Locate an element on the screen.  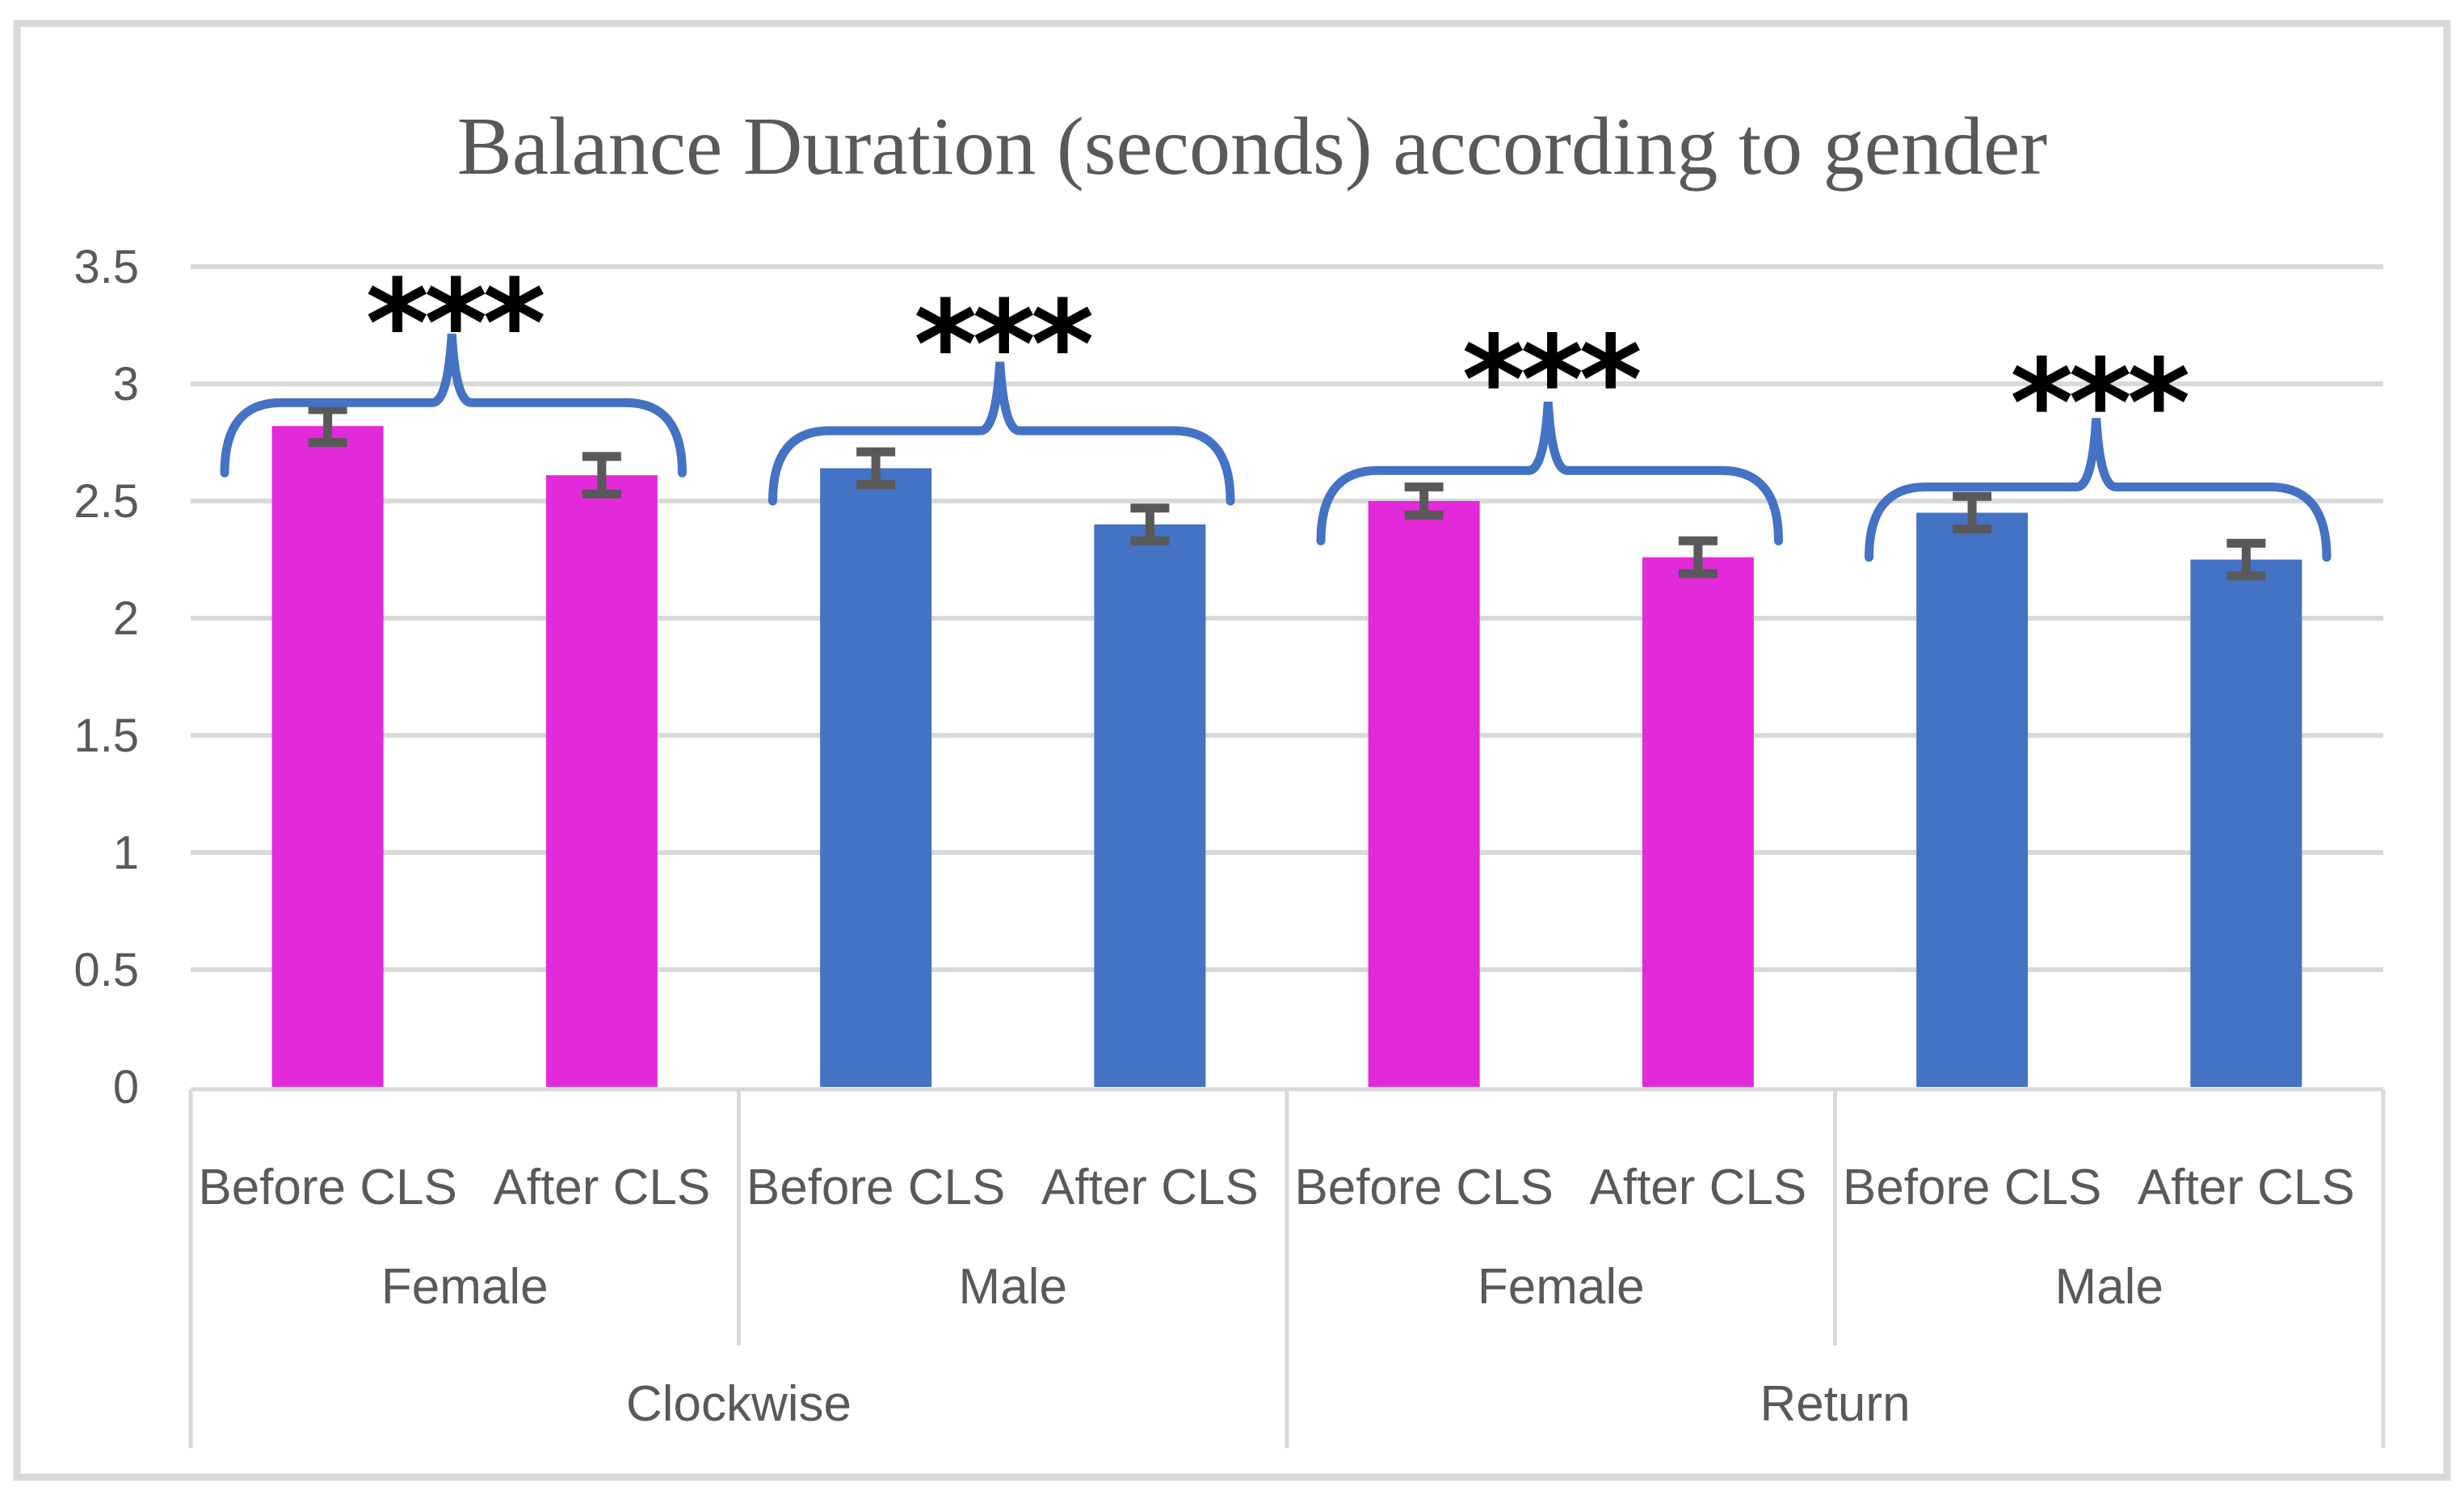
error-bar-return-female-before-cls is located at coordinates (1424, 501).